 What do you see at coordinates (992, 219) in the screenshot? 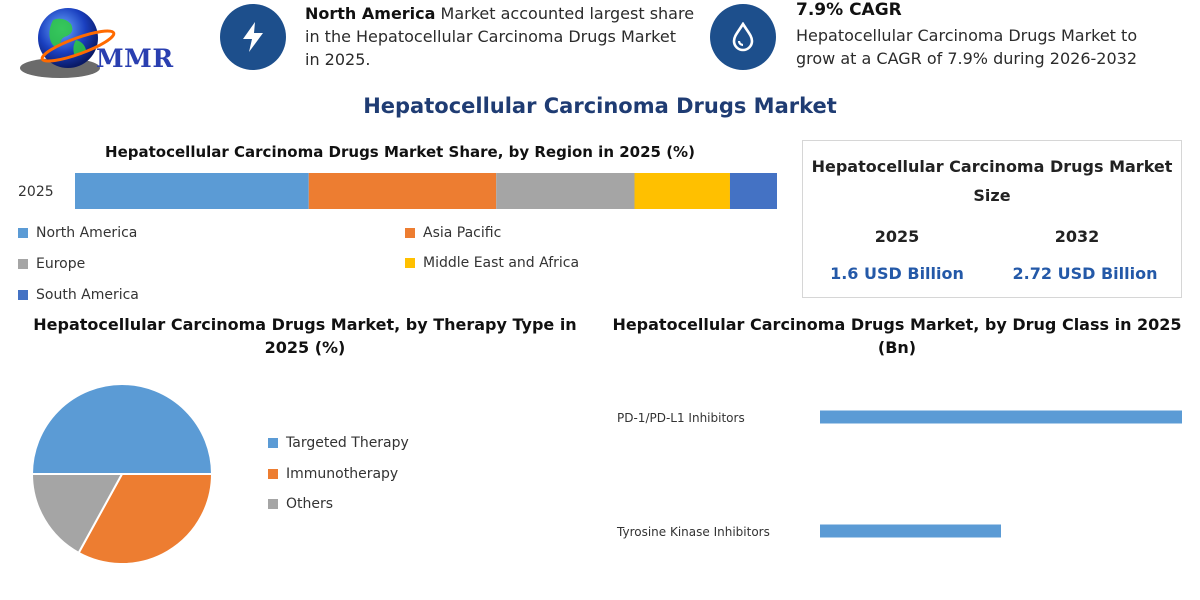
I see `market-size-box` at bounding box center [992, 219].